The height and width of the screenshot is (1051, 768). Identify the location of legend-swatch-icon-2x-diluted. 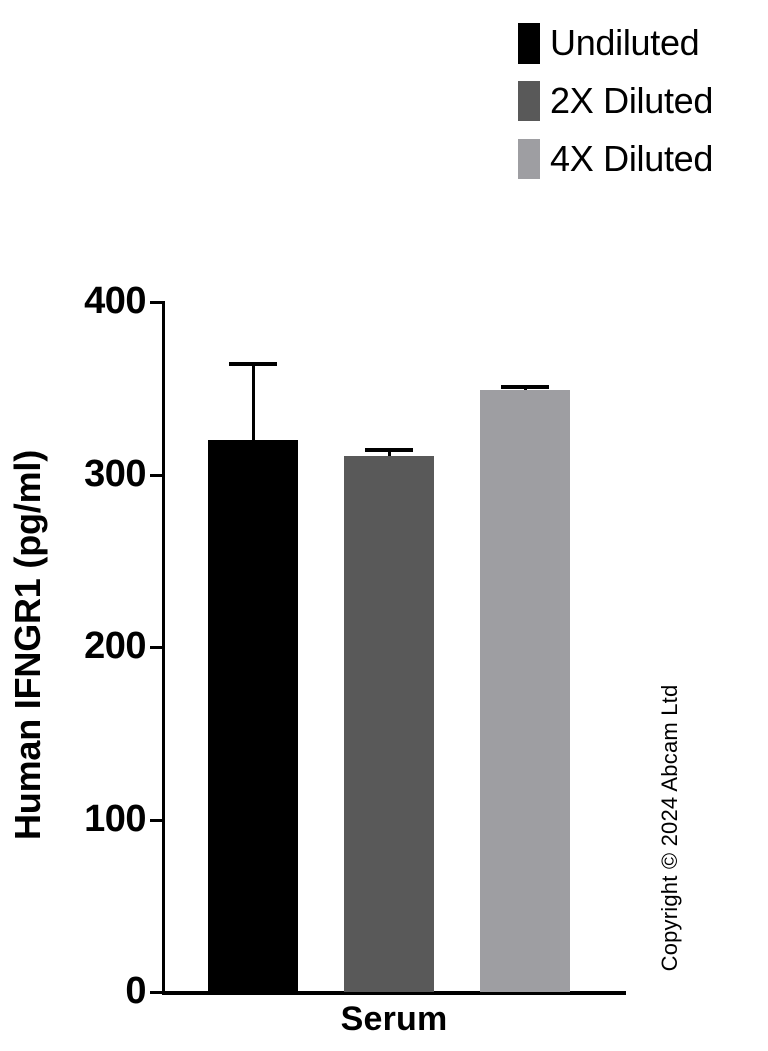
(529, 101).